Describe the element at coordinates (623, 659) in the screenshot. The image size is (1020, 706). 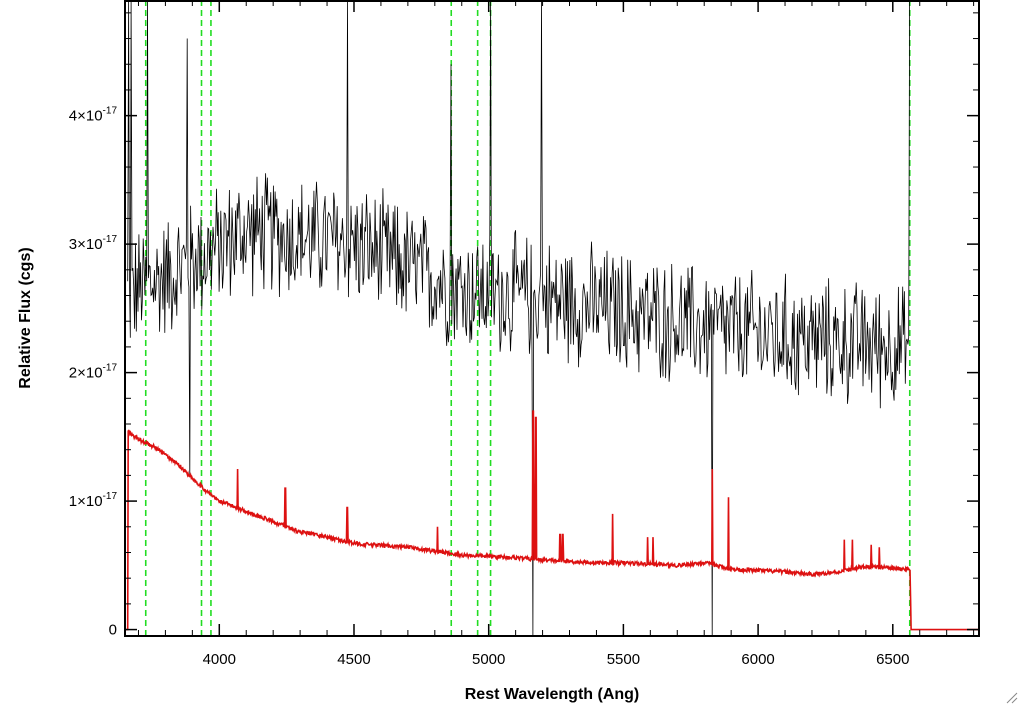
I see `x-tick-label: 5500` at that location.